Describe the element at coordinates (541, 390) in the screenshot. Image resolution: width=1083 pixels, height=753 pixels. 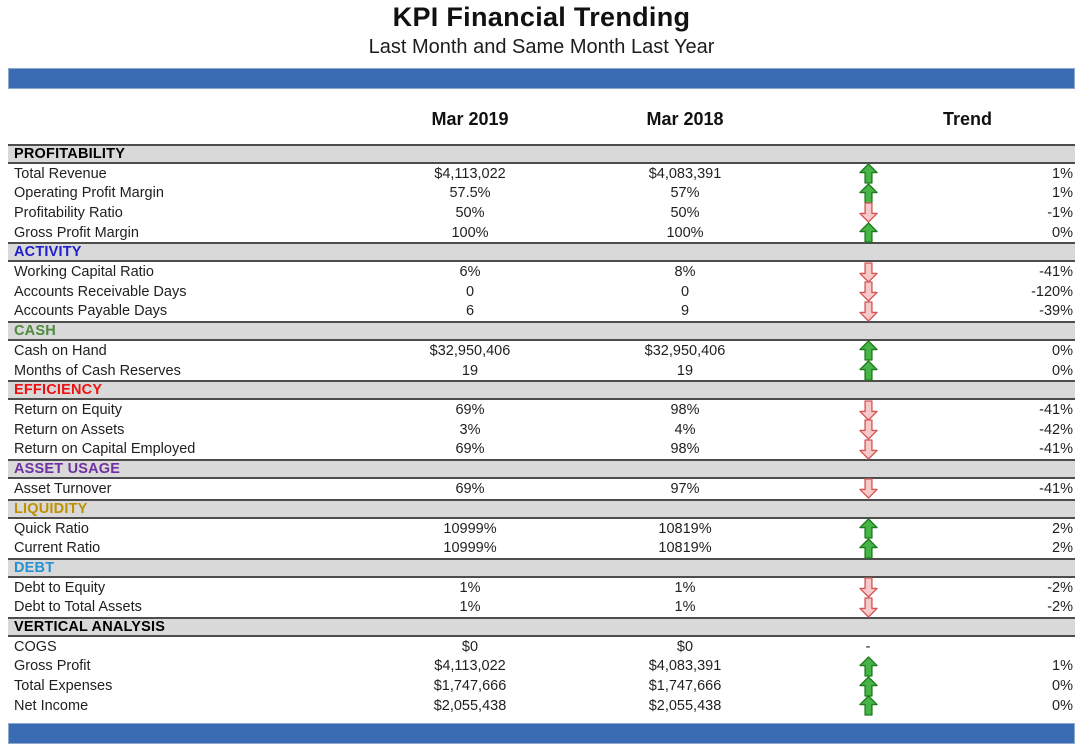
I see `section-header-efficiency: EFFICIENCY` at that location.